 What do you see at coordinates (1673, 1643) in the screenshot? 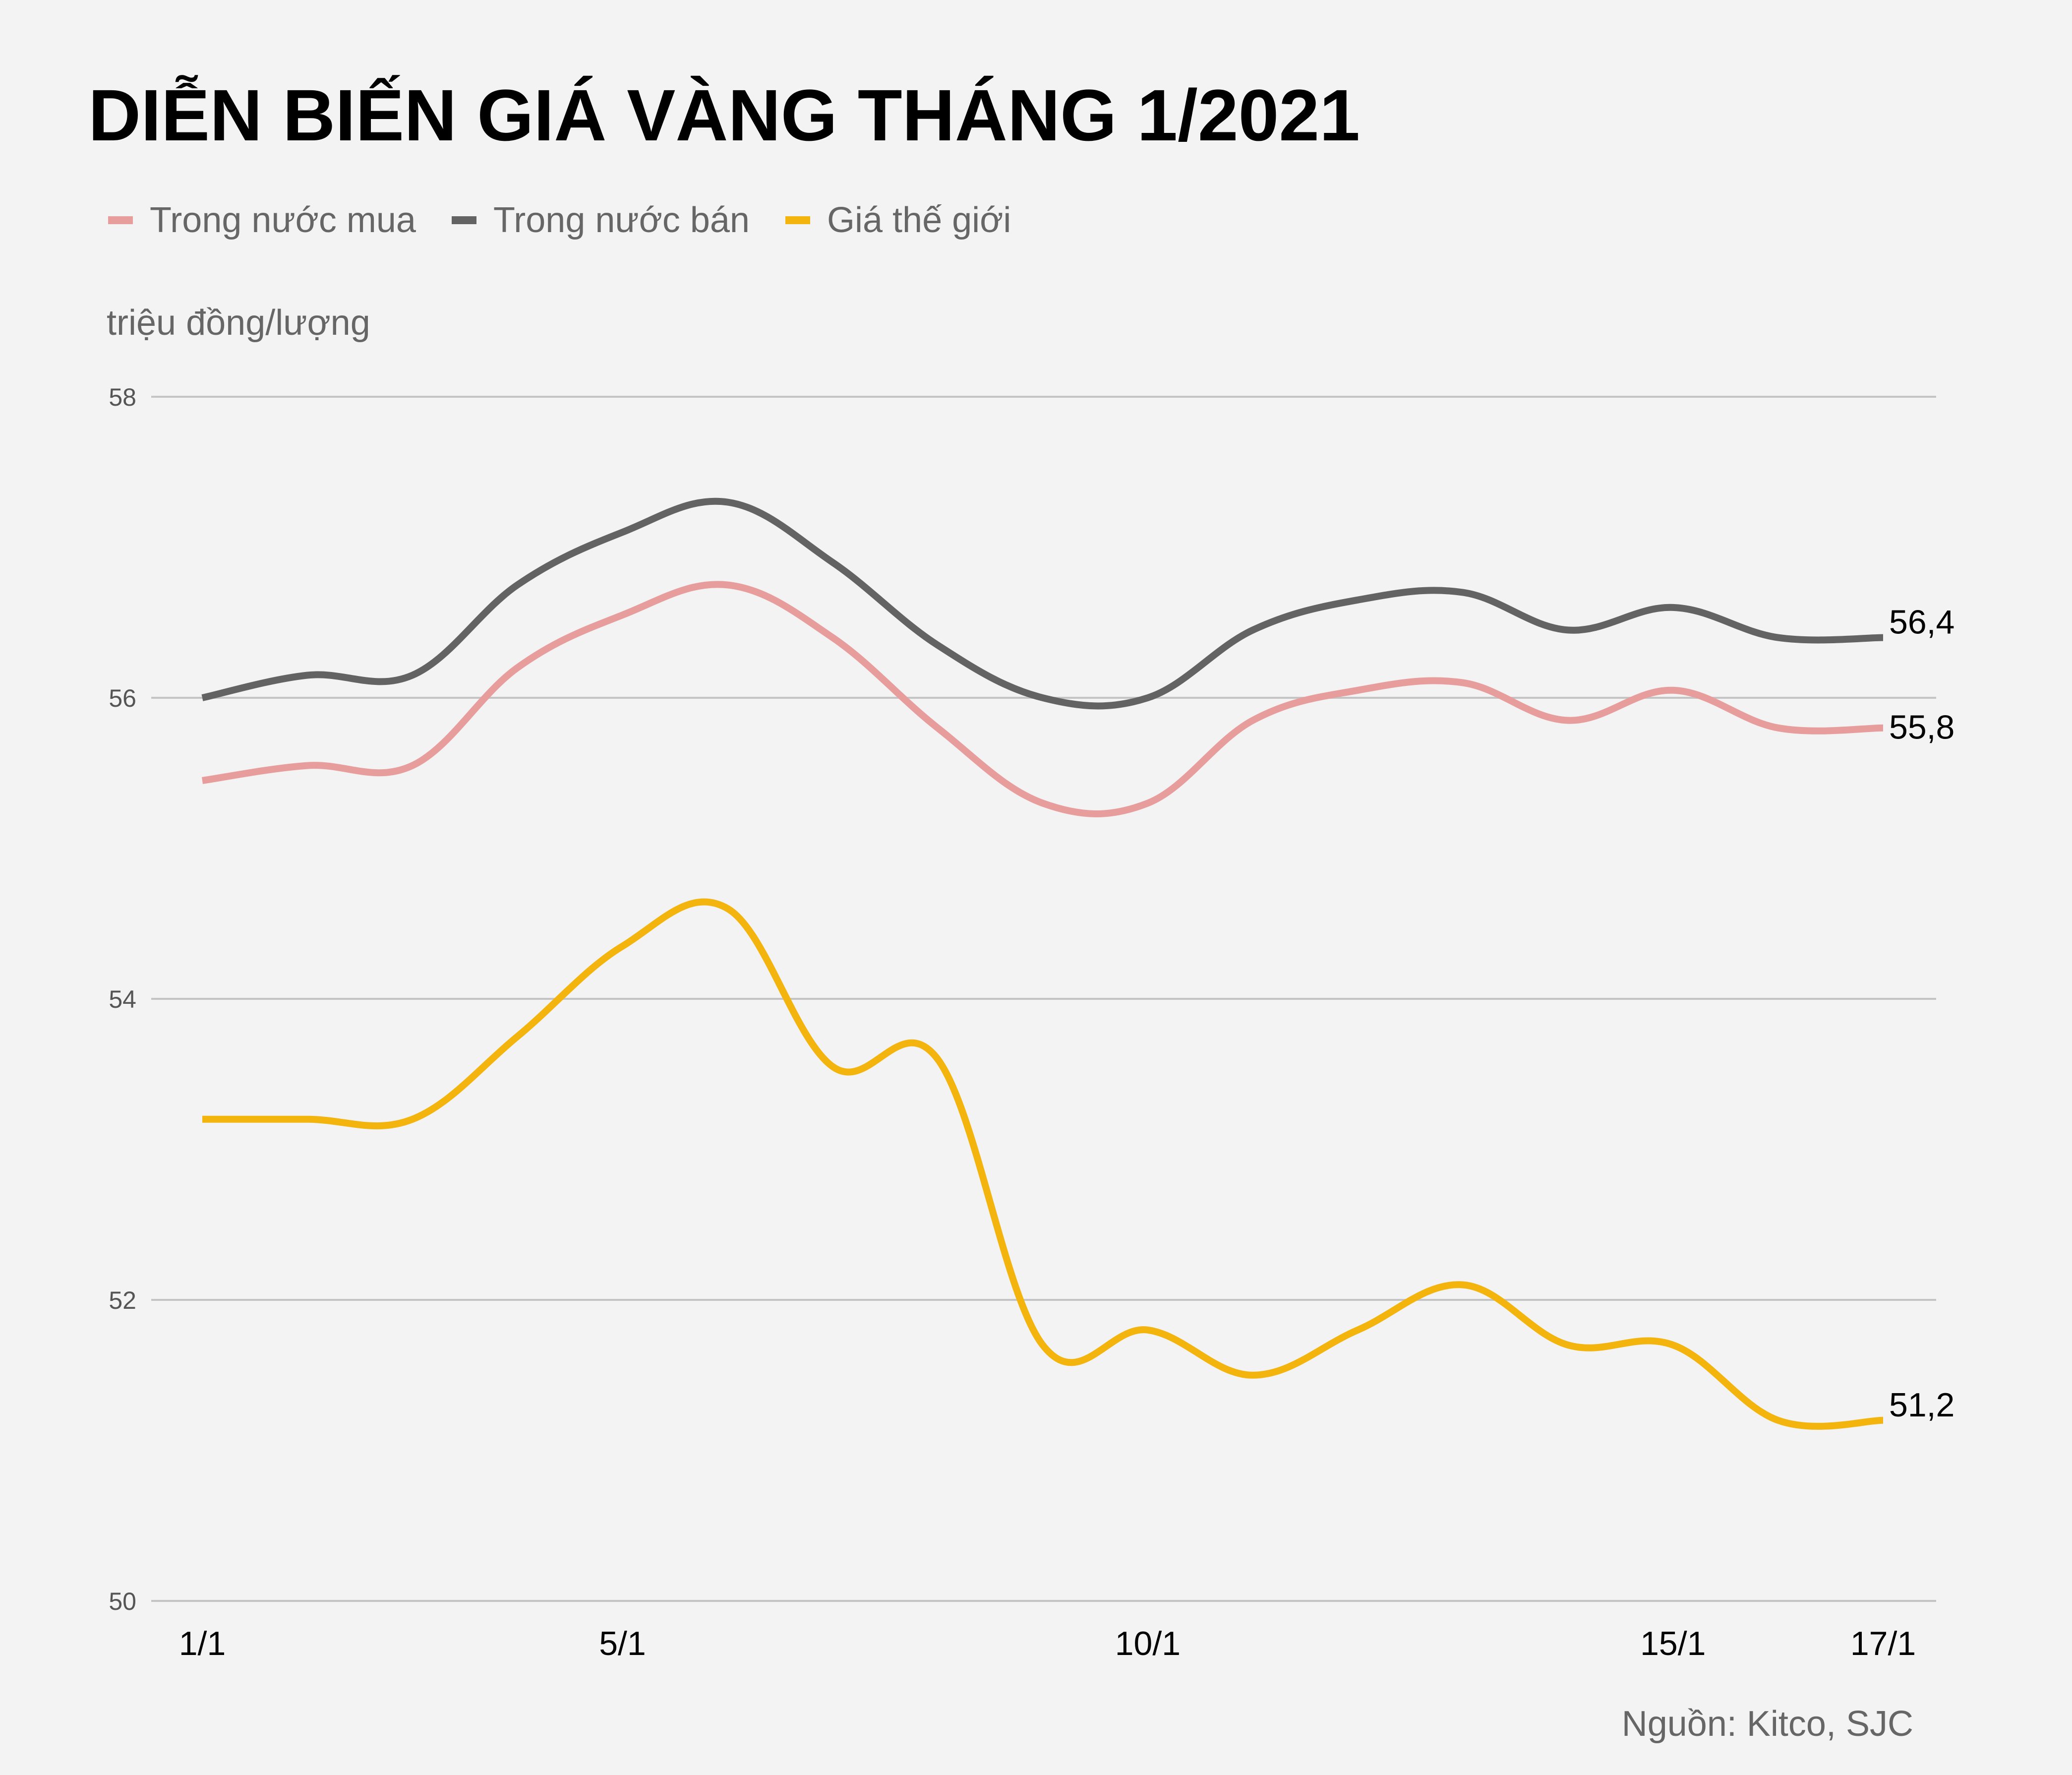
I see `x-tick-label-15-1: 15/1` at bounding box center [1673, 1643].